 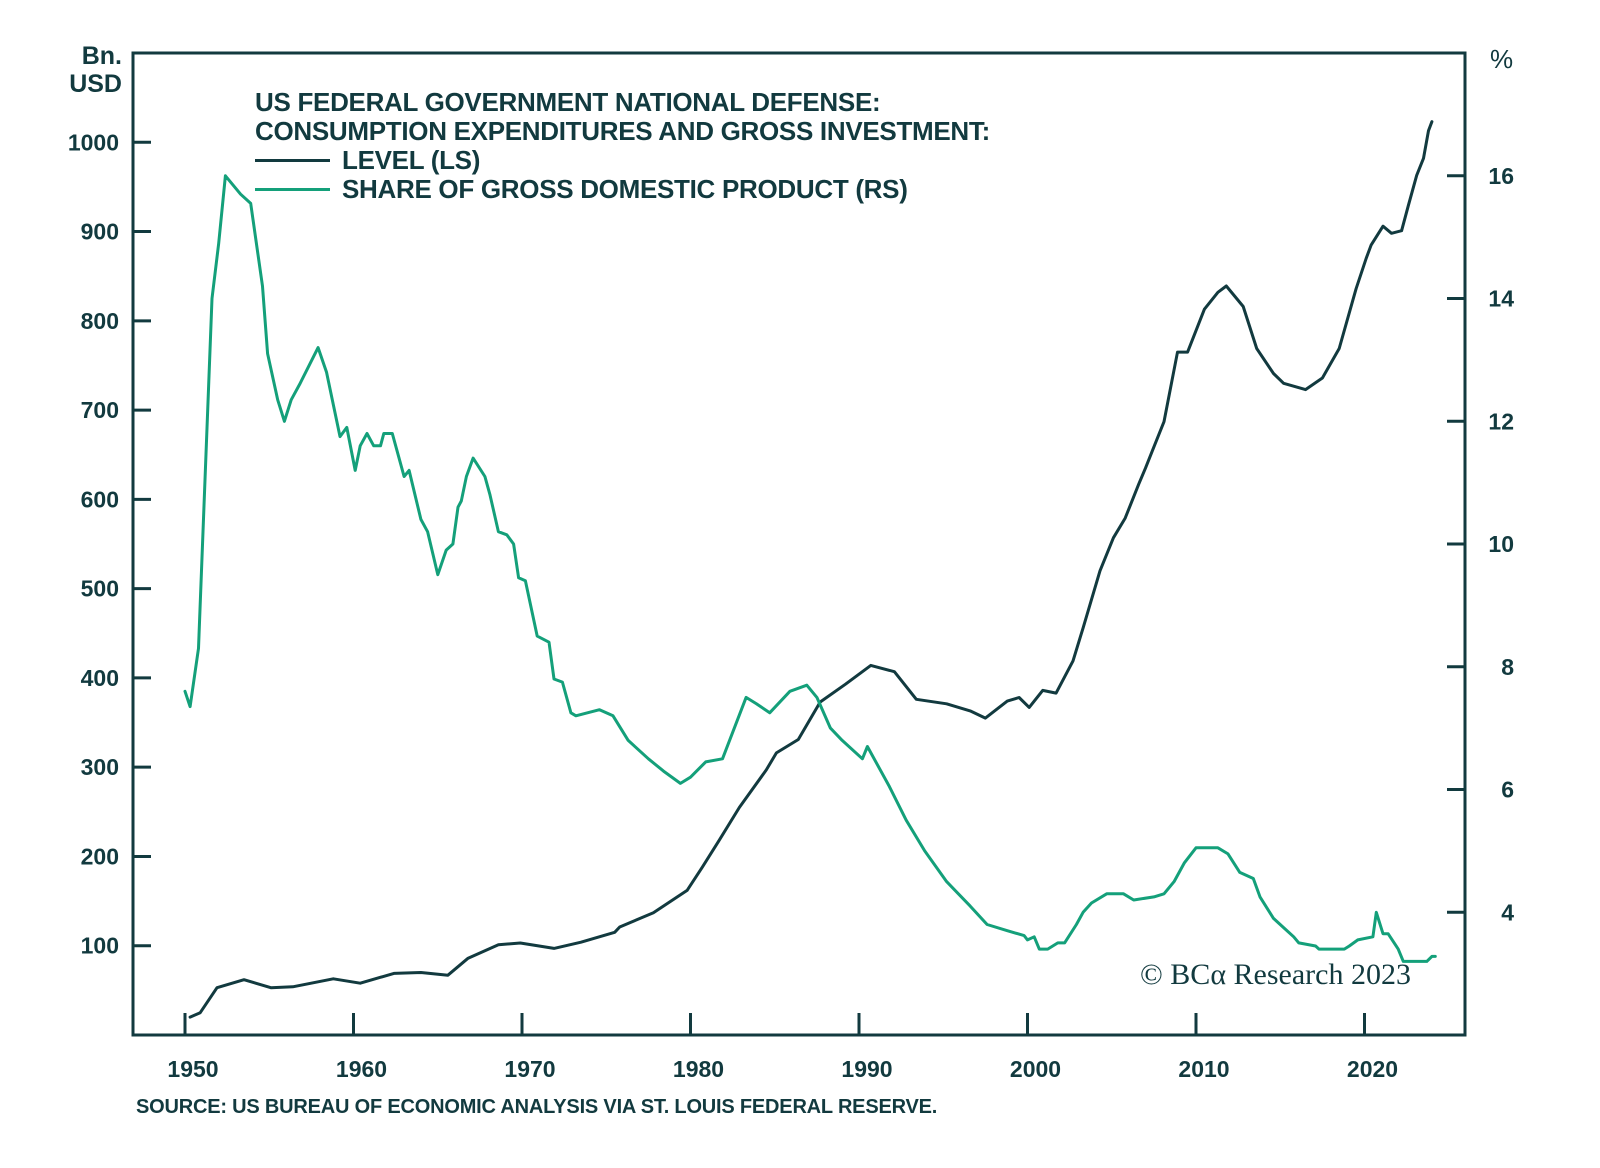 What do you see at coordinates (411, 160) in the screenshot?
I see `legend-label-level: LEVEL (LS)` at bounding box center [411, 160].